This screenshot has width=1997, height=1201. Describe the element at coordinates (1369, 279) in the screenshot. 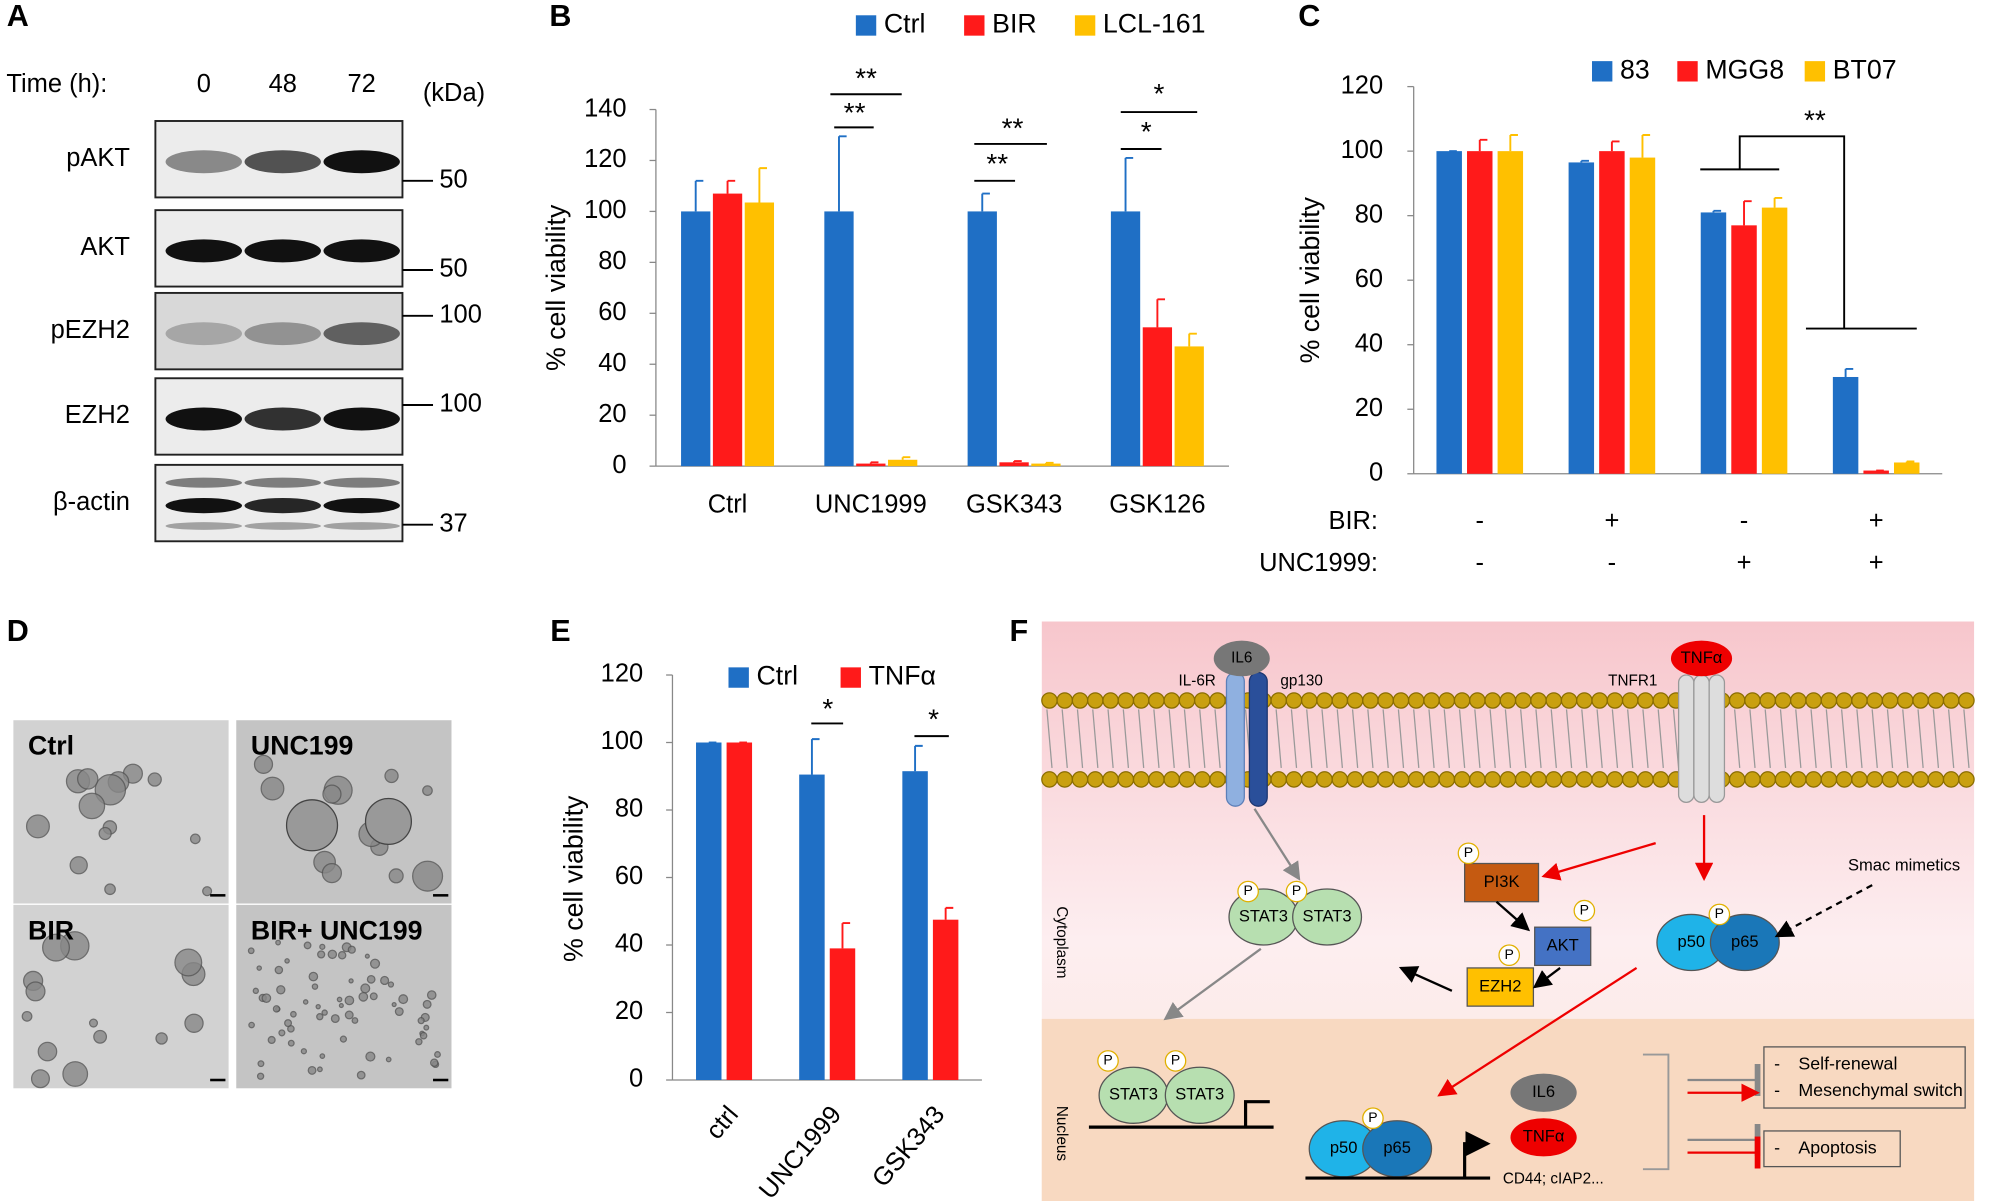

I see `y-tick-label: 60` at that location.